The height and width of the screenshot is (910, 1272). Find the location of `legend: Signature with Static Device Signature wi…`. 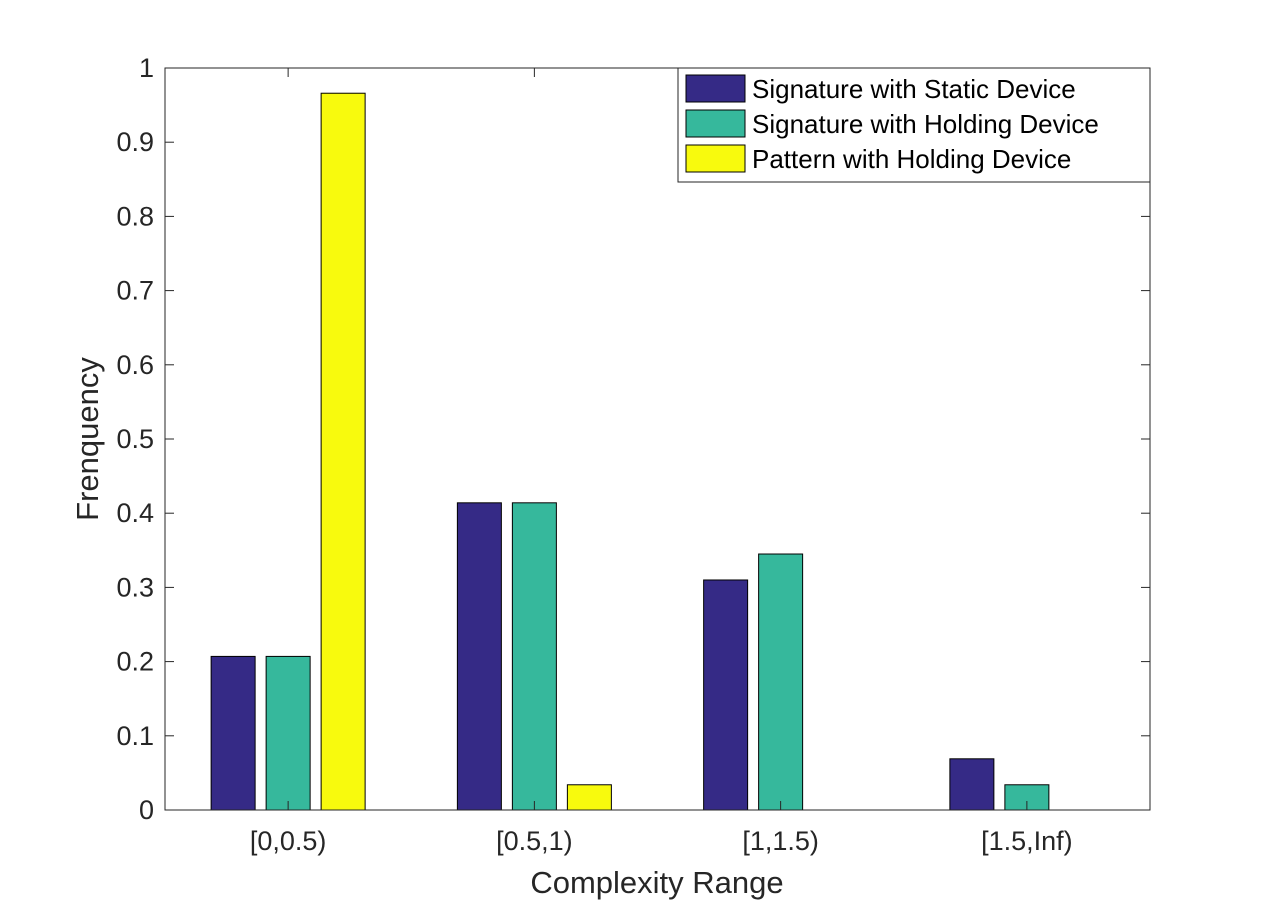

legend: Signature with Static Device Signature wi… is located at coordinates (914, 125).